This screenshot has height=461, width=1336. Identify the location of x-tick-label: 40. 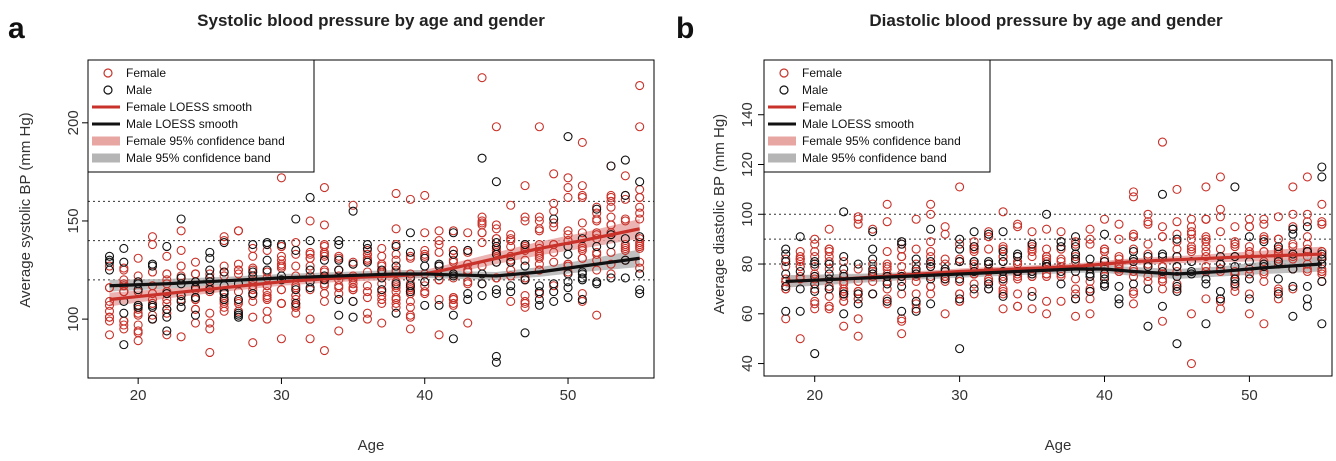
(1104, 395).